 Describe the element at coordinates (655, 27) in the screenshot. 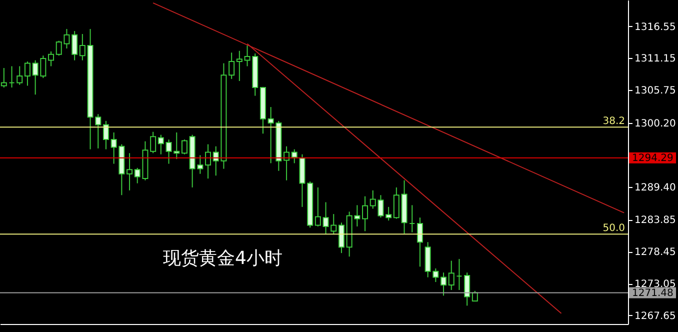

I see `y-tick-label: 1316.55` at that location.